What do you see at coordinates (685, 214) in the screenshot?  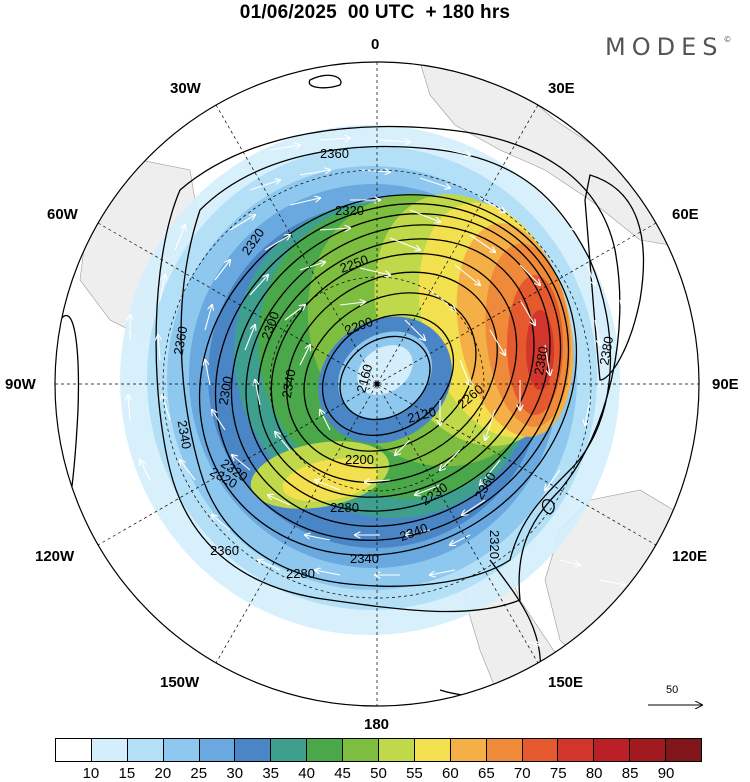 I see `lon-label-60e: 60E` at bounding box center [685, 214].